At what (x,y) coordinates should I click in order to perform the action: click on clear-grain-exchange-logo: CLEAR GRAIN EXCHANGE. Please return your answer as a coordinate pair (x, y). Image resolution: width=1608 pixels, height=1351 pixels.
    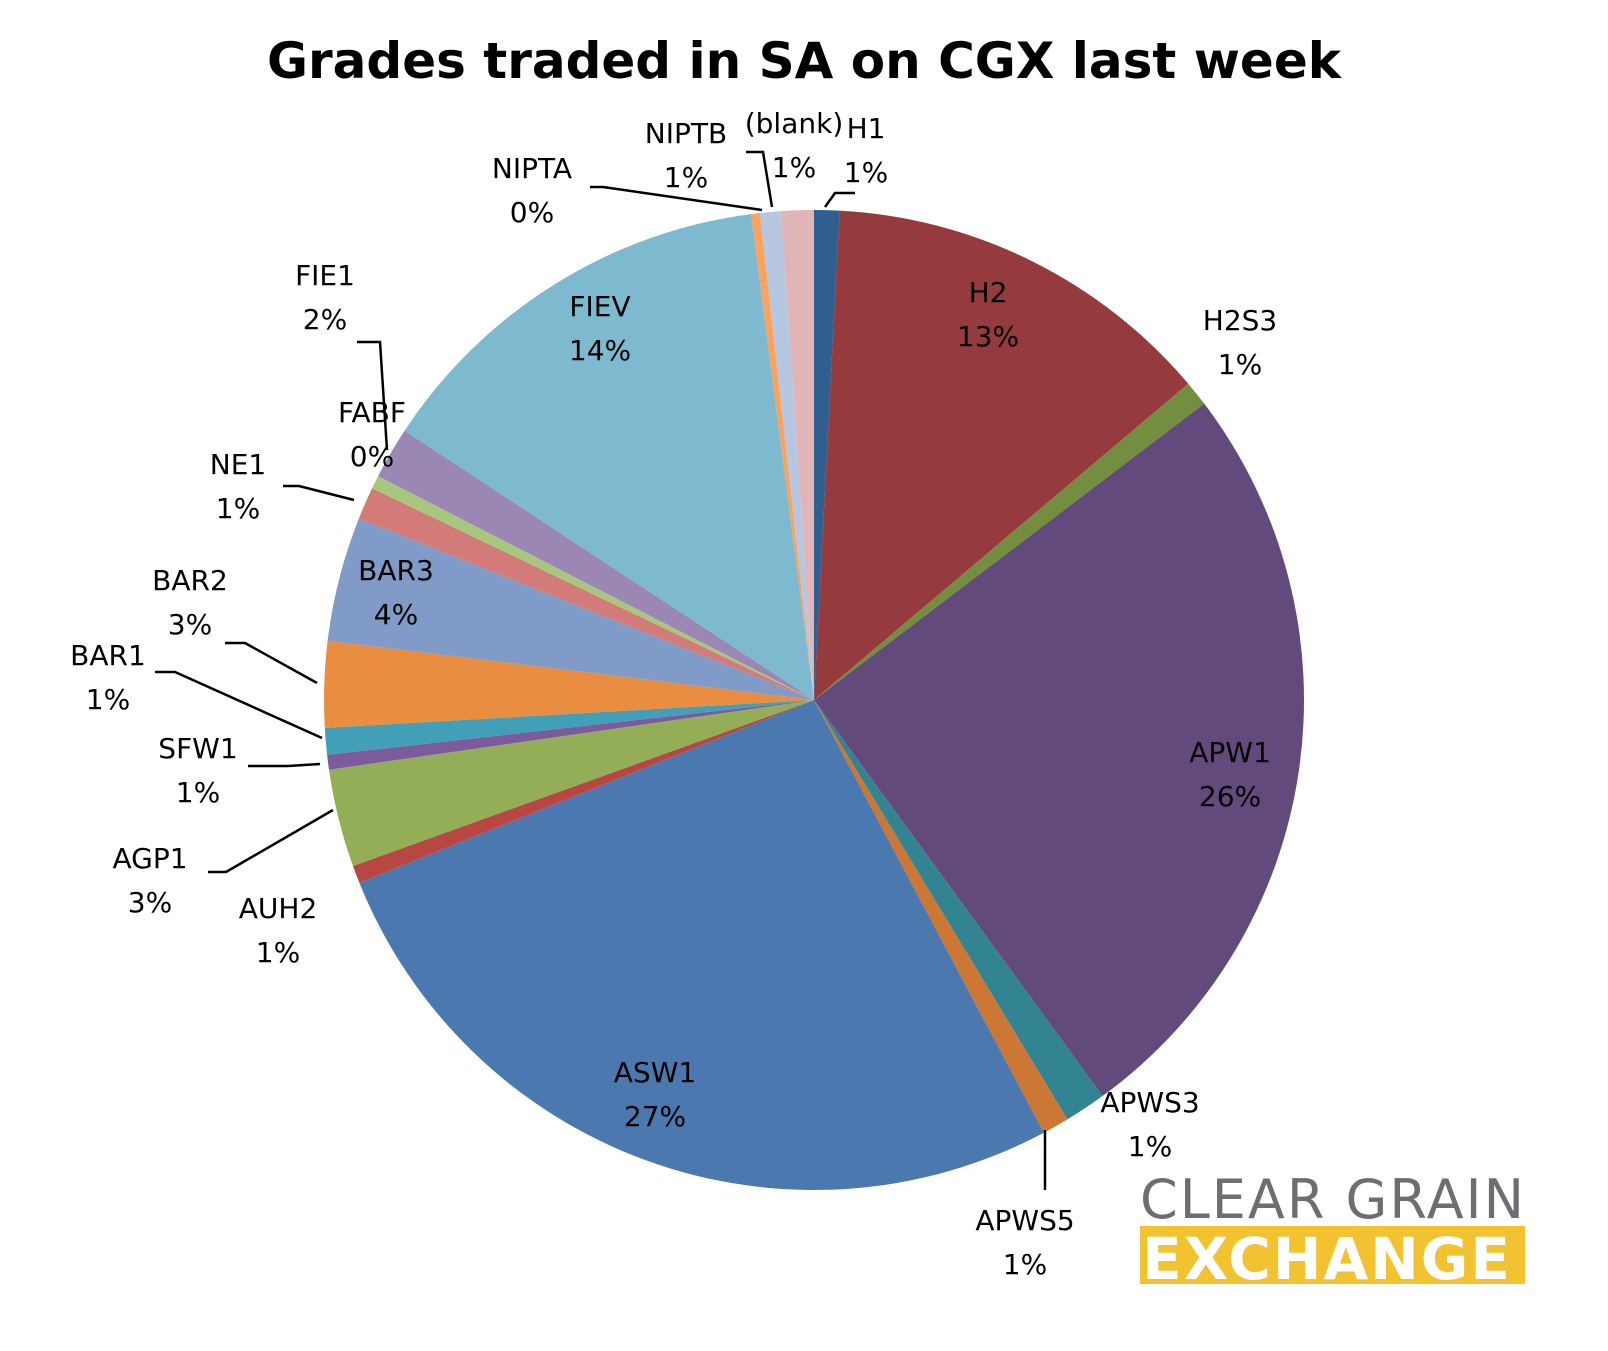
    Looking at the image, I should click on (1333, 1230).